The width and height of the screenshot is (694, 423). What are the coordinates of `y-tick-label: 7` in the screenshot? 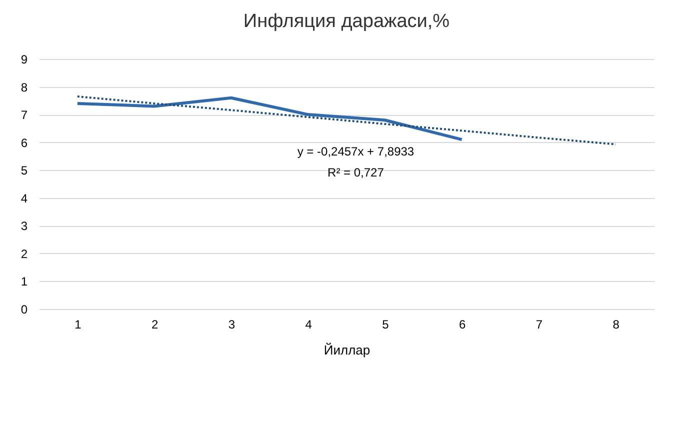 It's located at (24, 115).